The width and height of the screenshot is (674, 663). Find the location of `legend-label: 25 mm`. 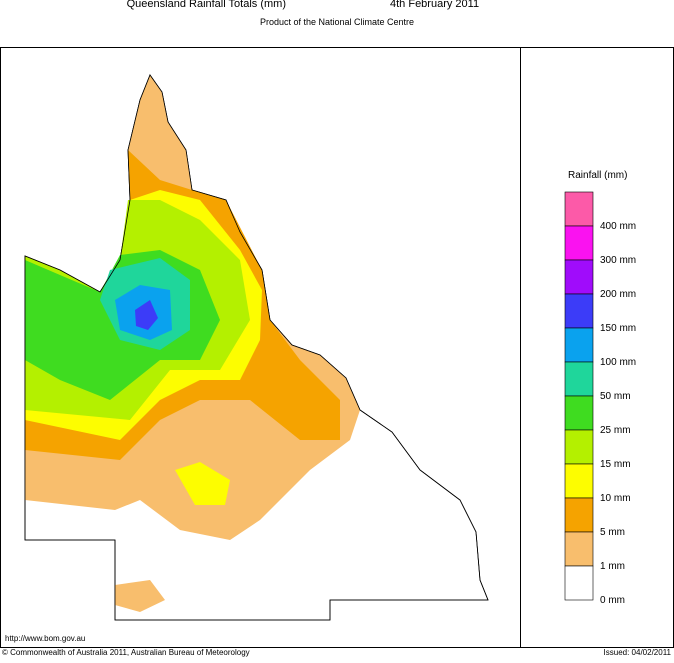

legend-label: 25 mm is located at coordinates (615, 430).